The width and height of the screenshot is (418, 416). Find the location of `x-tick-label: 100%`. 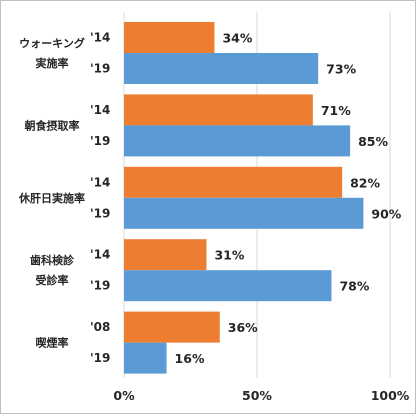

x-tick-label: 100% is located at coordinates (390, 395).